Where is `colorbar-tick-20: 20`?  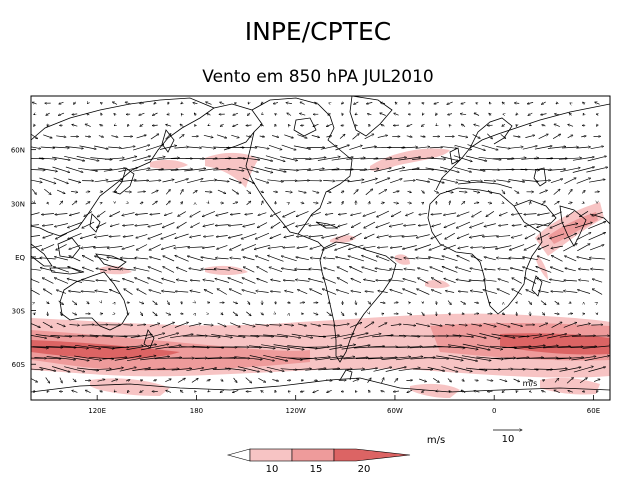
colorbar-tick-20: 20 is located at coordinates (364, 469).